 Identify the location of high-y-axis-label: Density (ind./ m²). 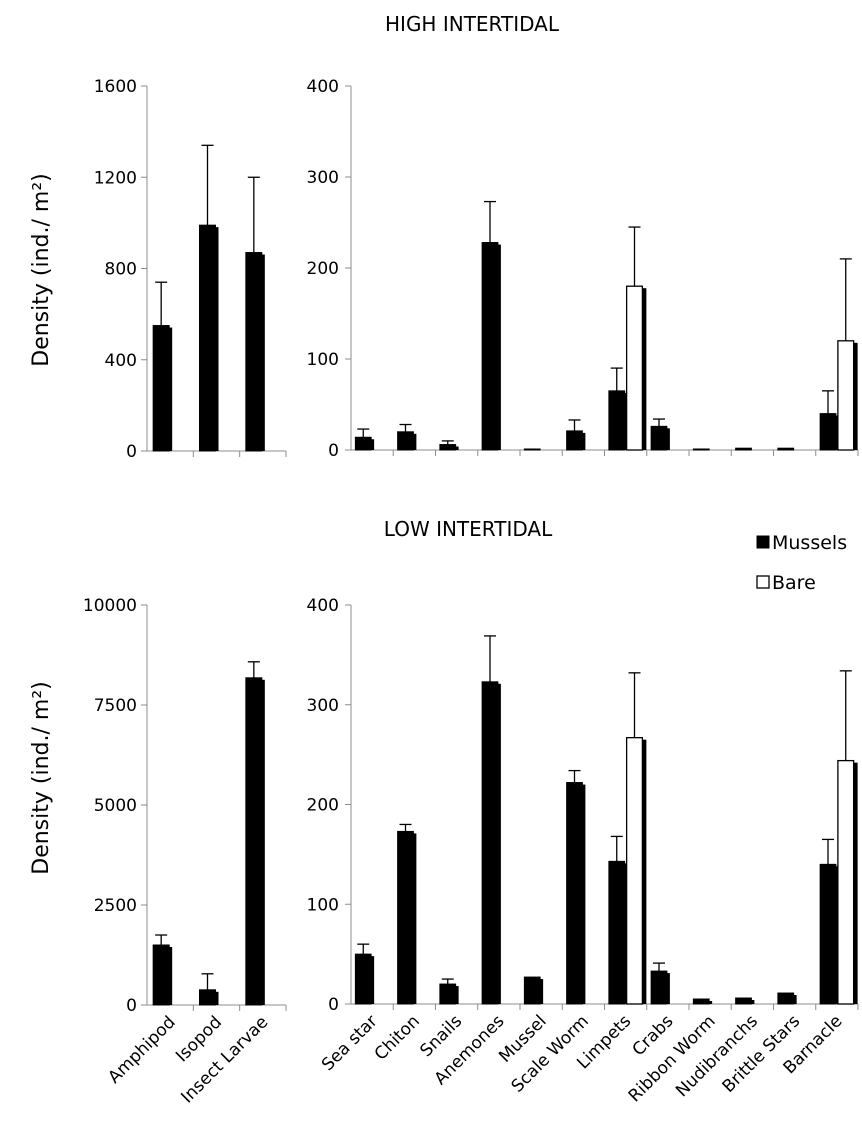
(41, 269).